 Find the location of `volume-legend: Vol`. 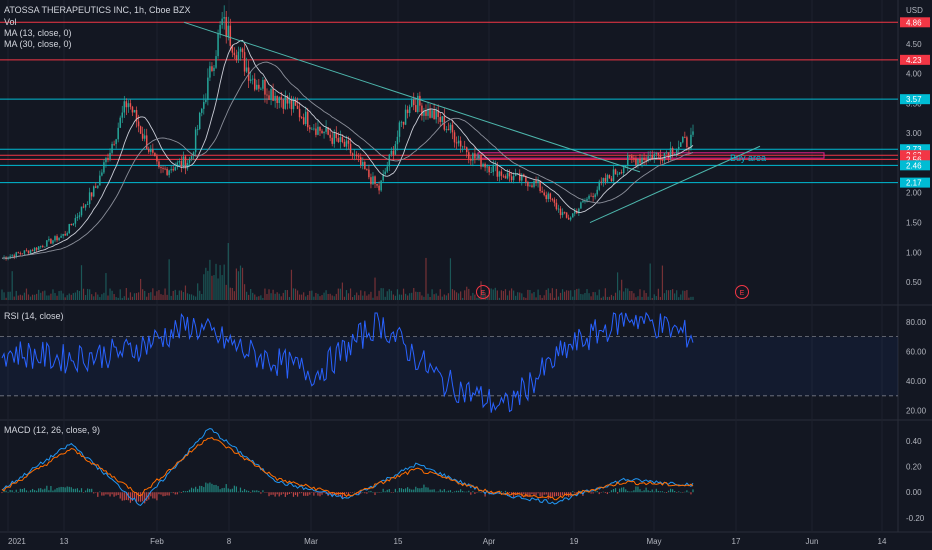

volume-legend: Vol is located at coordinates (10, 22).